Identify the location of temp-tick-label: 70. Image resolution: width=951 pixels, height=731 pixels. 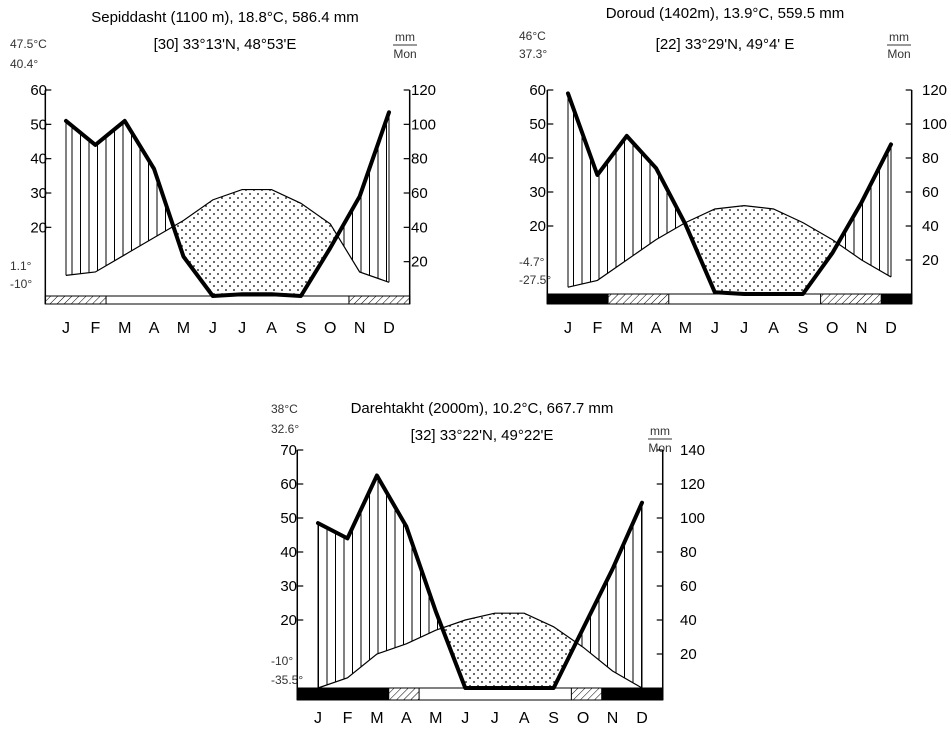
(288, 450).